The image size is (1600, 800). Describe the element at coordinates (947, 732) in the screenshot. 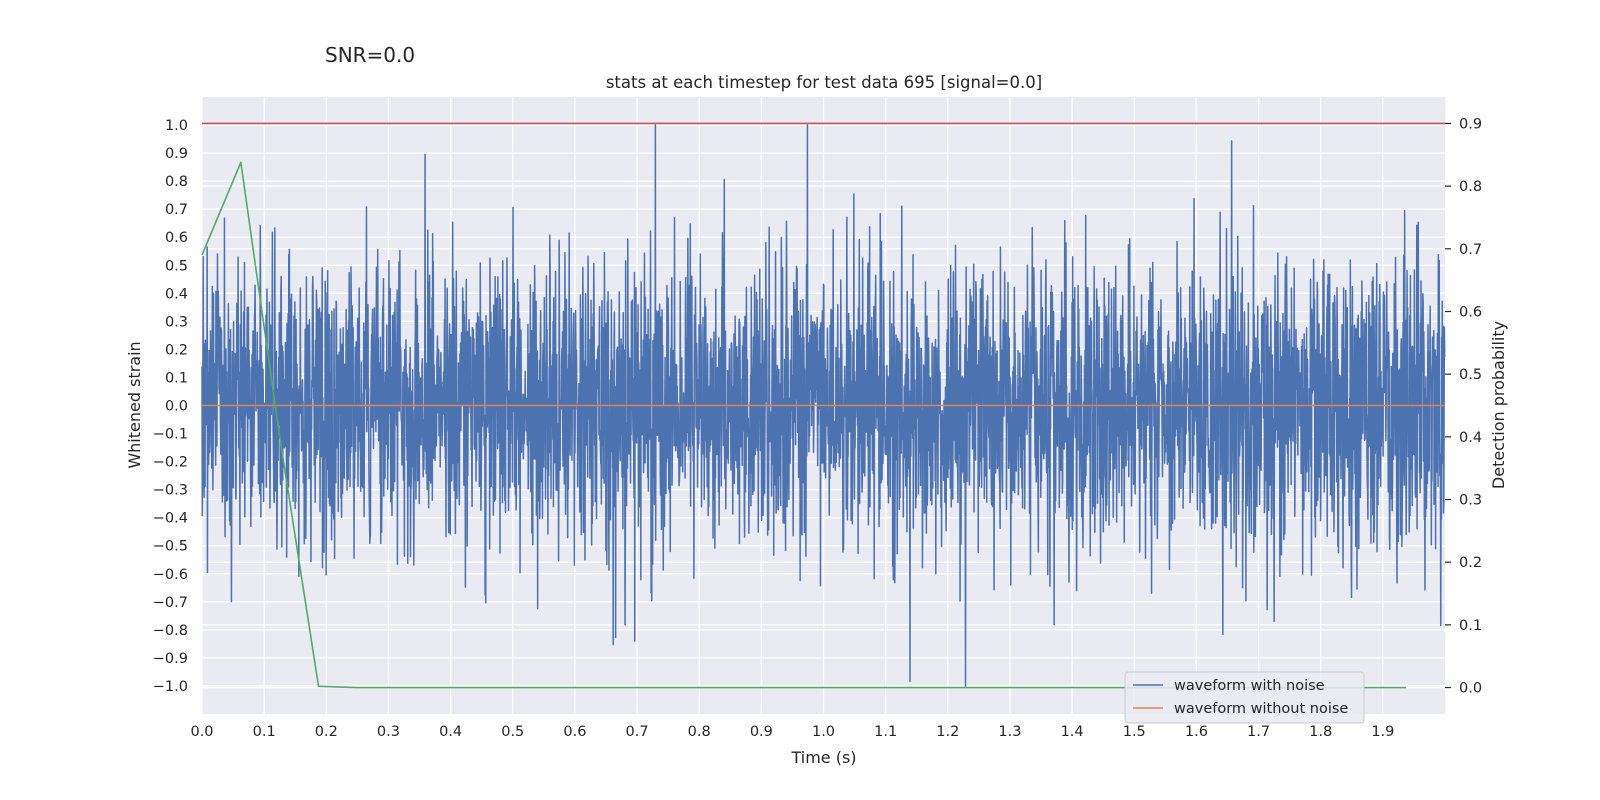

I see `x-tick-label: 1.2` at that location.